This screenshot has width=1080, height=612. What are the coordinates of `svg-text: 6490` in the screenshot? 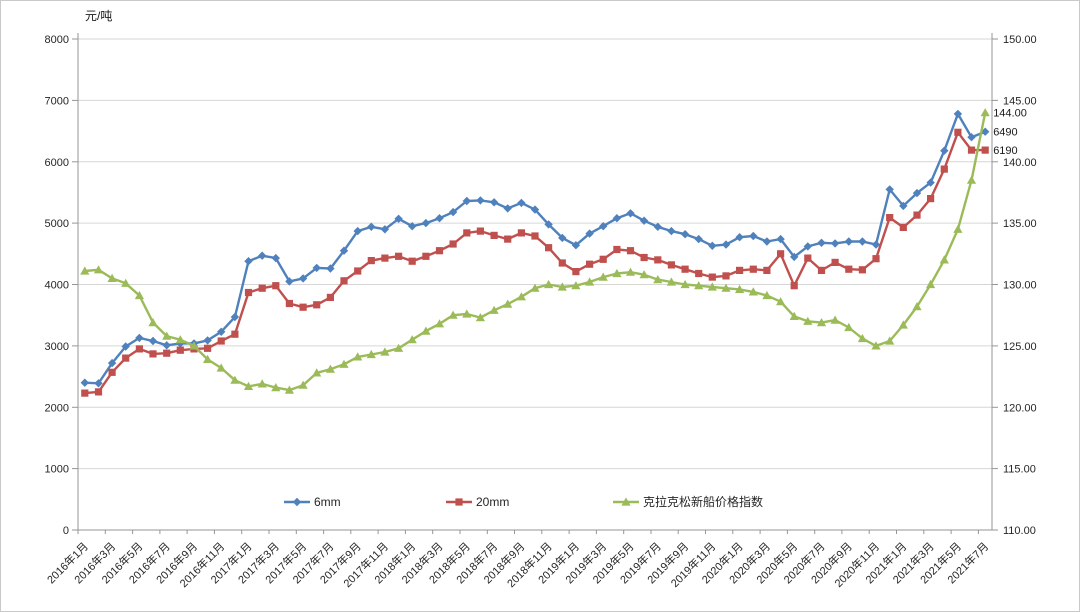 It's located at (1005, 133).